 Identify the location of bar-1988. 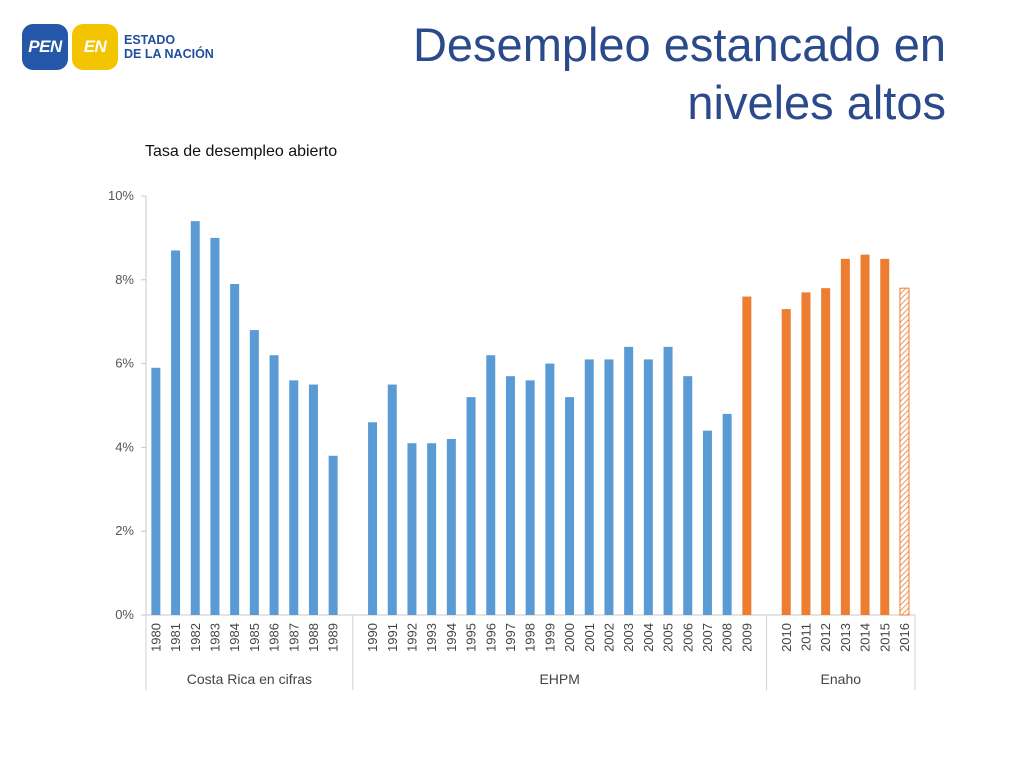
(313, 499).